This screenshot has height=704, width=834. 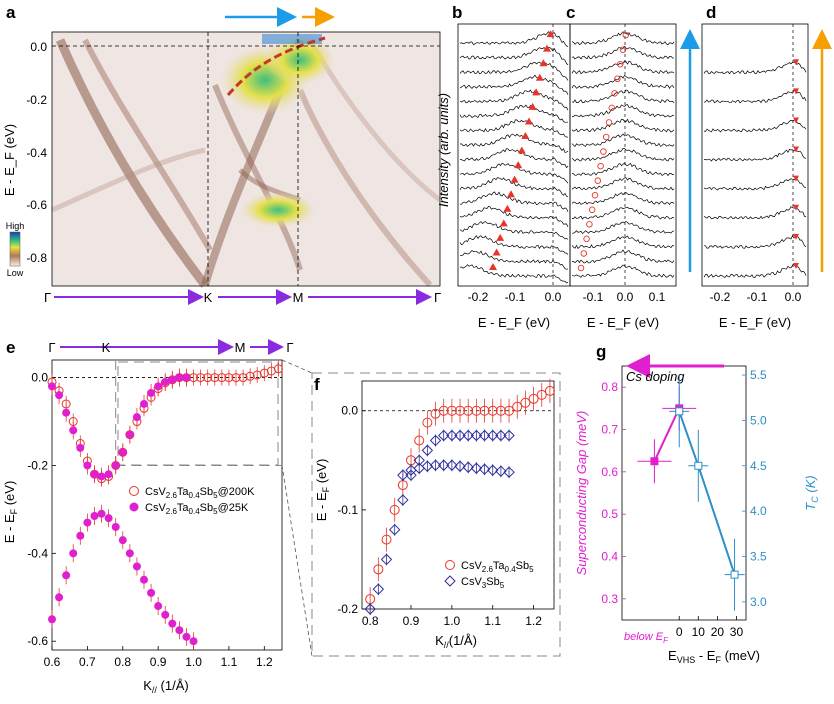 What do you see at coordinates (242, 297) in the screenshot?
I see `a-path-axis: Γ K M Γ` at bounding box center [242, 297].